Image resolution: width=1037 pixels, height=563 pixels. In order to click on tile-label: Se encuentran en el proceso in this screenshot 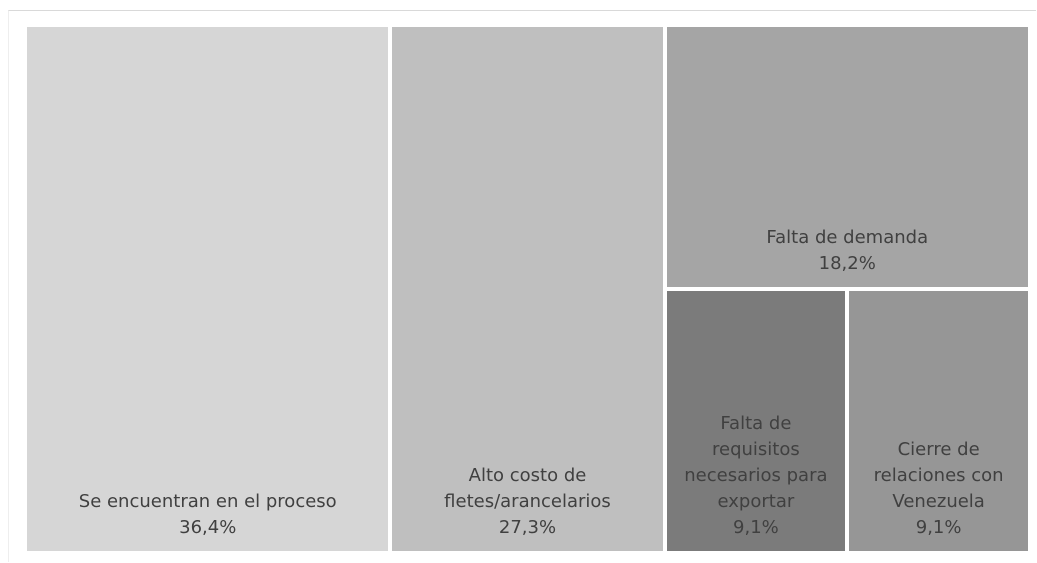, I will do `click(207, 501)`.